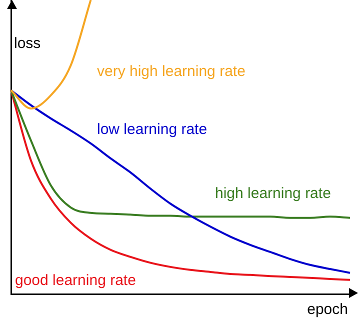 This screenshot has height=321, width=360. What do you see at coordinates (171, 71) in the screenshot?
I see `series-label: very high learning rate` at bounding box center [171, 71].